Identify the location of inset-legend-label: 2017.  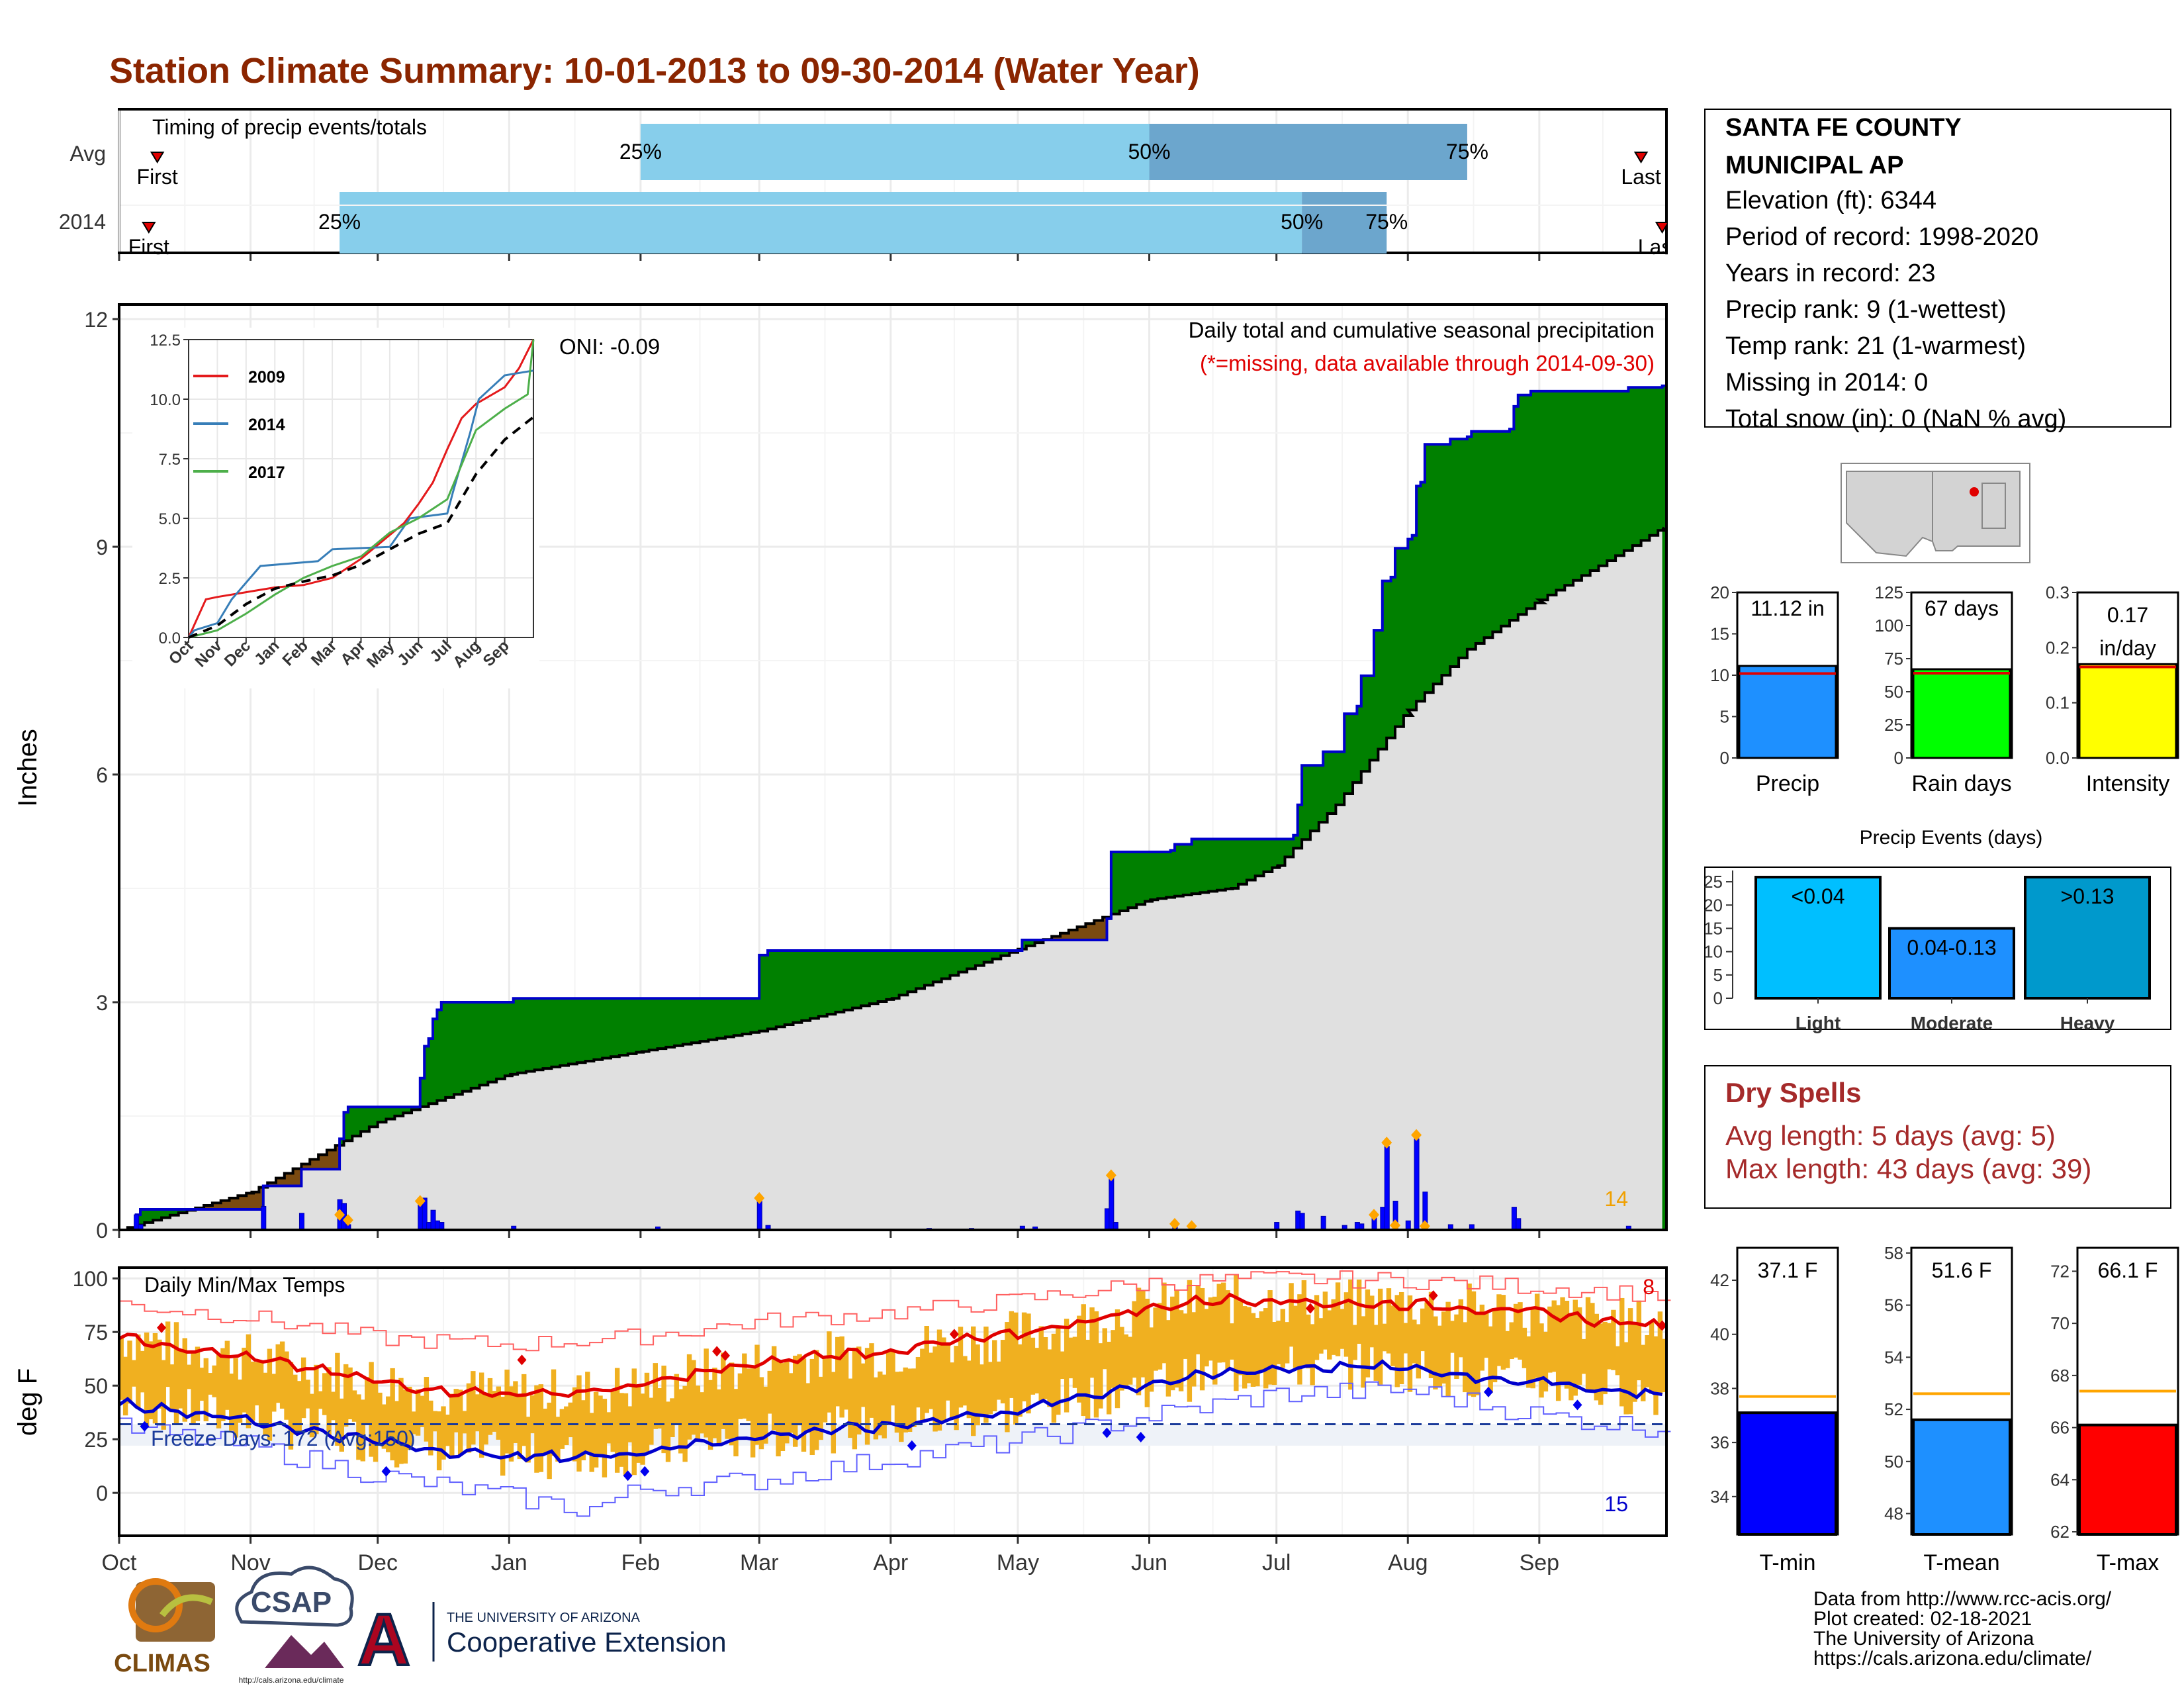
(266, 472).